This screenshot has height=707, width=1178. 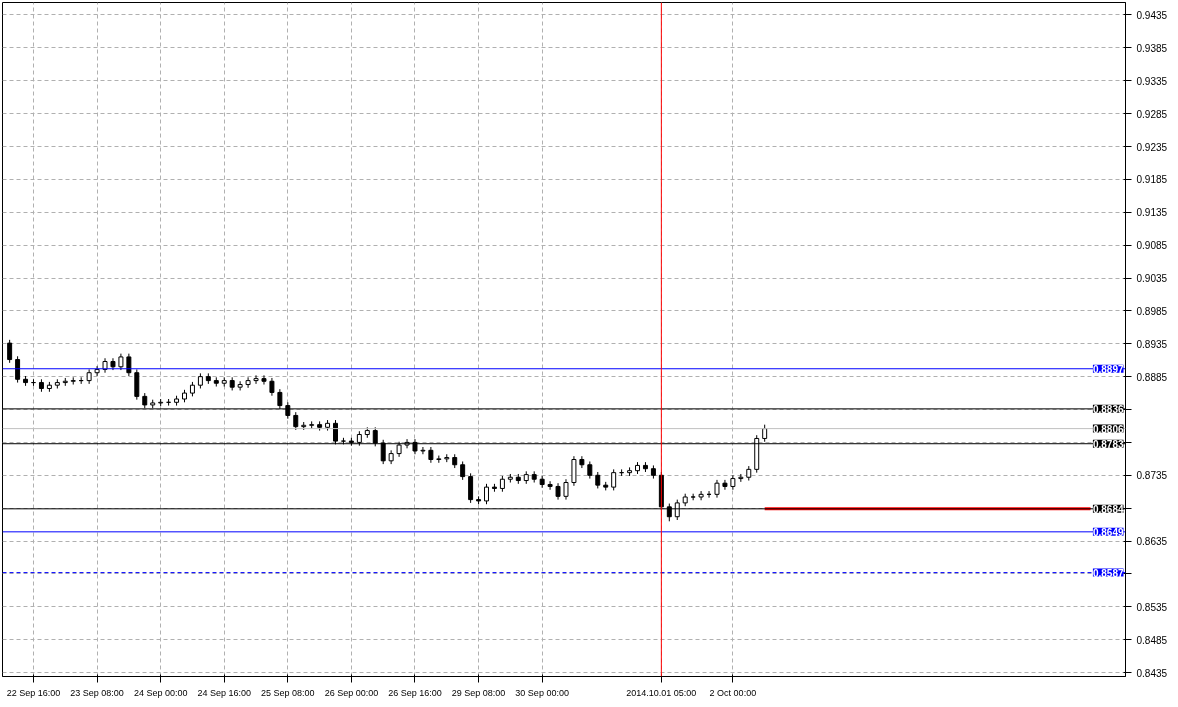 I want to click on x-tick-label: 26 Sep 00:00, so click(x=351, y=692).